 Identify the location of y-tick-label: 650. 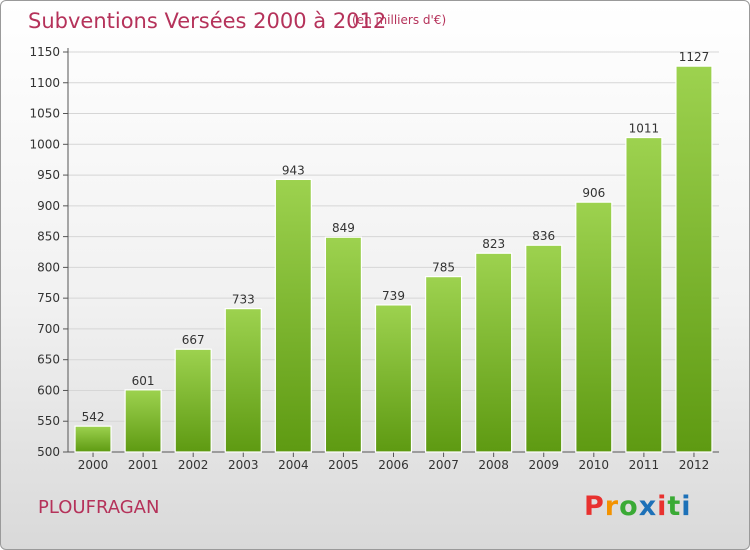
(48, 360).